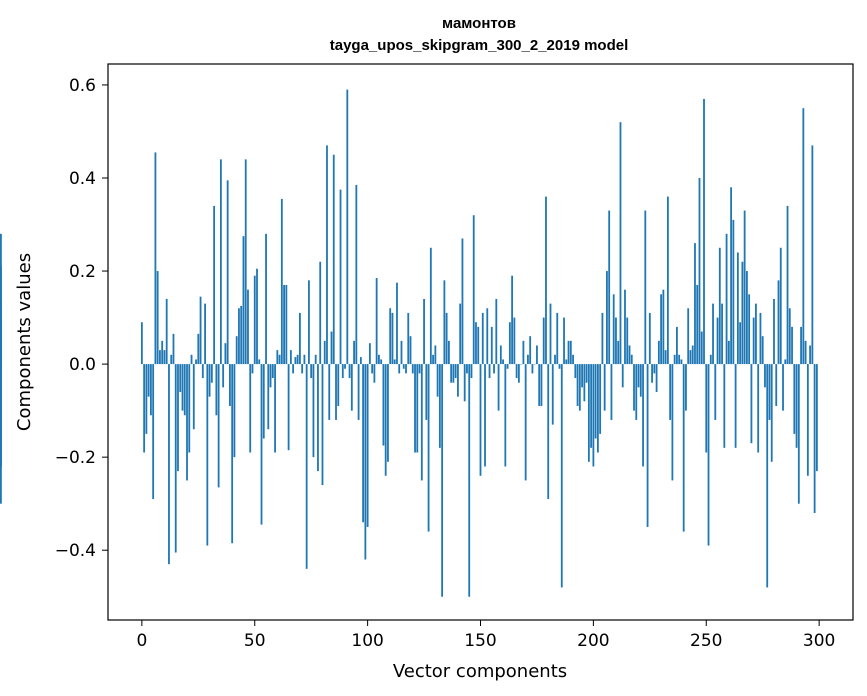 This screenshot has height=696, width=867. What do you see at coordinates (75, 551) in the screenshot?
I see `y-tick-label: −0.4` at bounding box center [75, 551].